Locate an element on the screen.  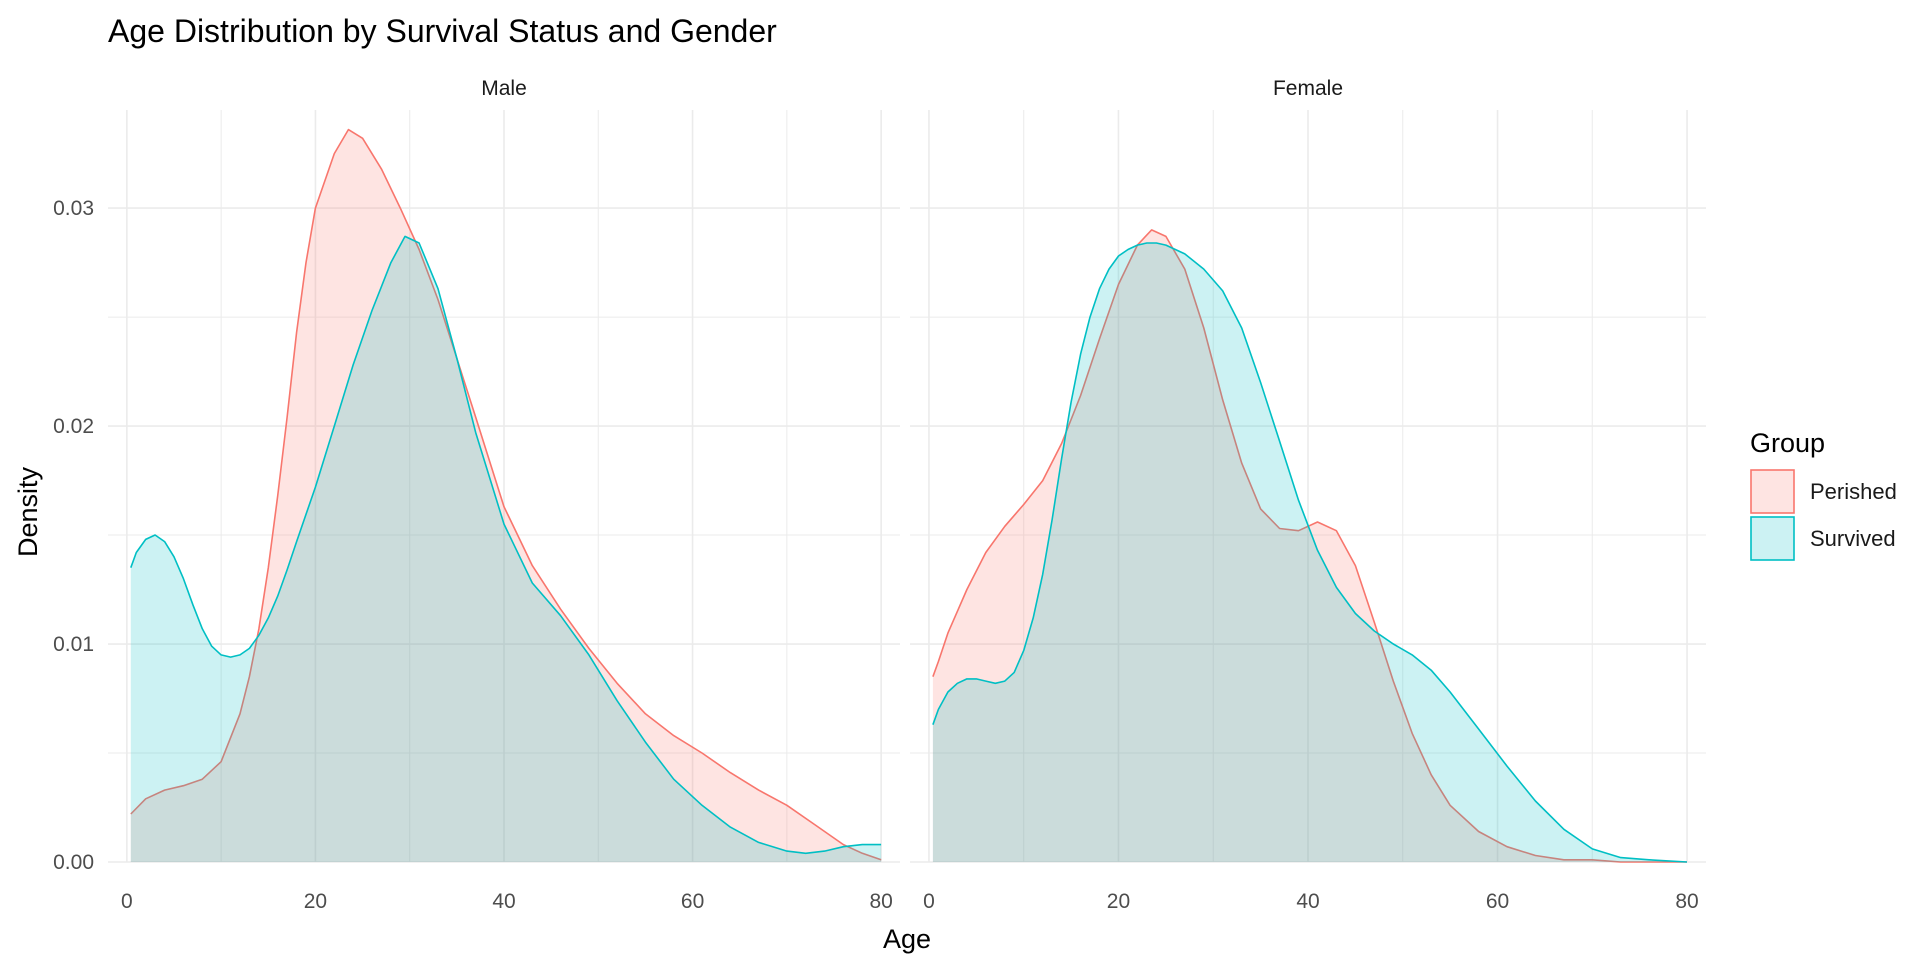
legend-item-perished: Perished is located at coordinates (1823, 491).